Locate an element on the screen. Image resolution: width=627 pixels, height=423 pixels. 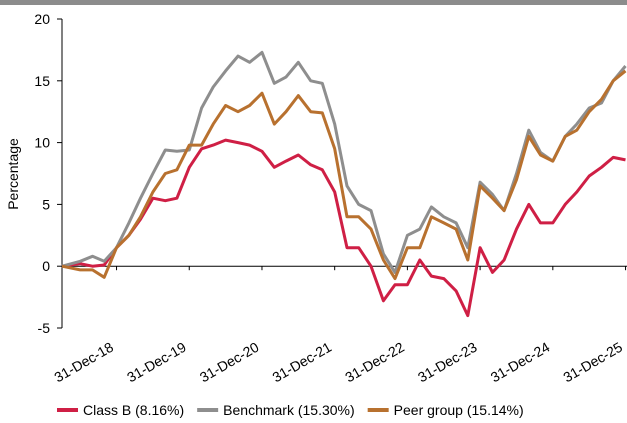
x-tick-label: 31-Dec-23 is located at coordinates (447, 362).